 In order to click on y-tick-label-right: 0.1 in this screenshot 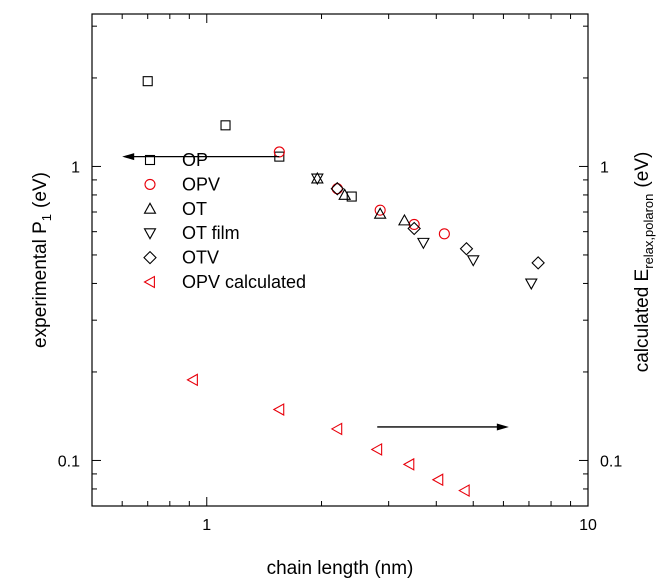, I will do `click(611, 461)`.